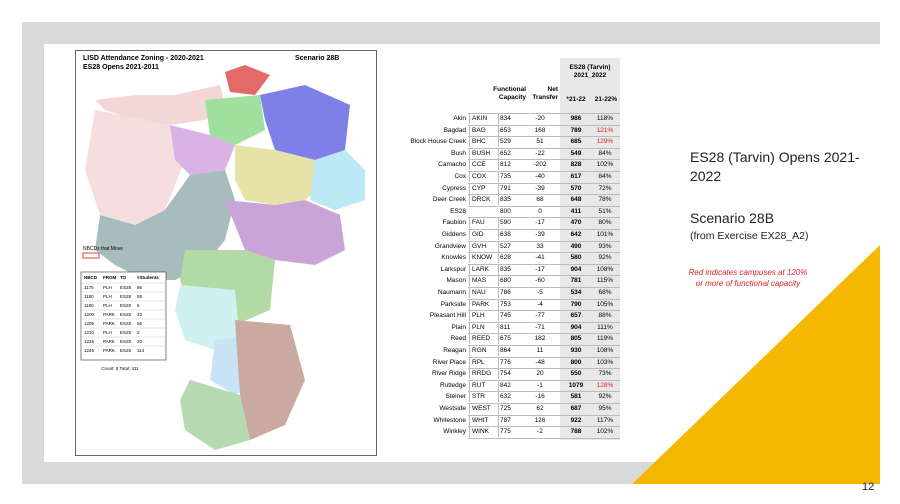 The height and width of the screenshot is (504, 900). I want to click on school-code: COX, so click(484, 176).